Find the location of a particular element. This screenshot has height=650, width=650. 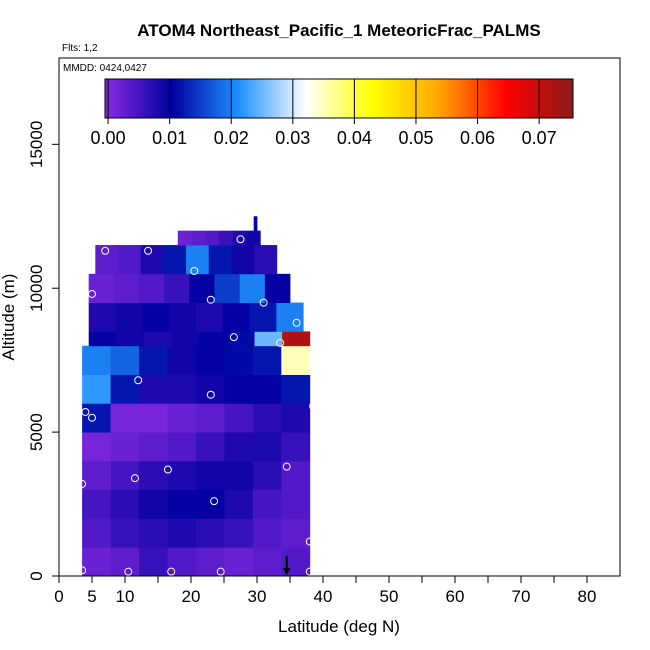

colorbar-tick-label: 0.02 is located at coordinates (231, 138).